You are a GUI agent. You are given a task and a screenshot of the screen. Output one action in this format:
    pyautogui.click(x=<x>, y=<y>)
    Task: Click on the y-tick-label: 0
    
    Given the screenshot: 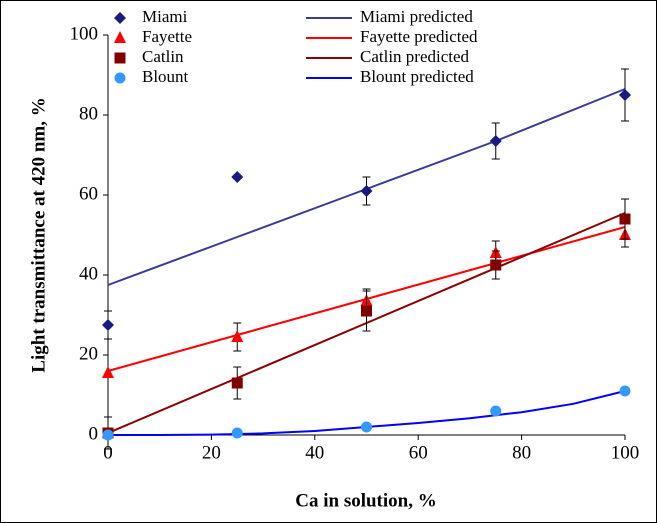 What is the action you would take?
    pyautogui.click(x=94, y=433)
    